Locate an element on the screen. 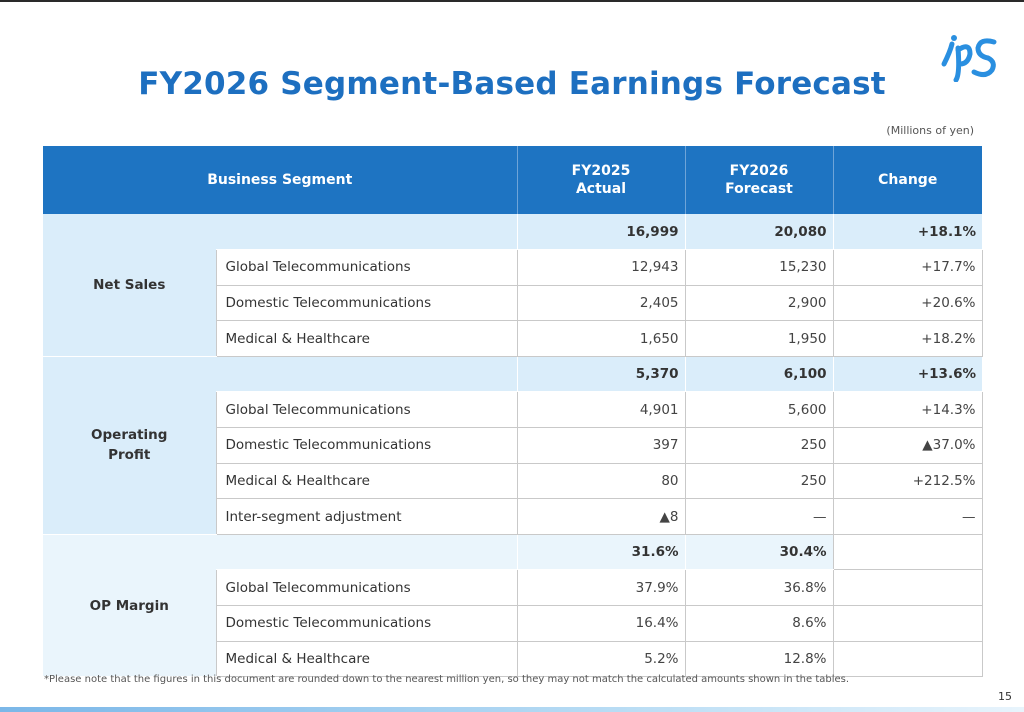 This screenshot has height=712, width=1024. value-fy2026: 15,230 is located at coordinates (758, 267).